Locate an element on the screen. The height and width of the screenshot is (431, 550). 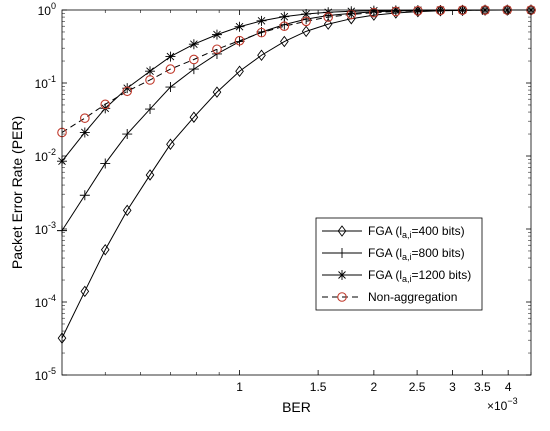
legend-label-main: Non-aggregation is located at coordinates (412, 297).